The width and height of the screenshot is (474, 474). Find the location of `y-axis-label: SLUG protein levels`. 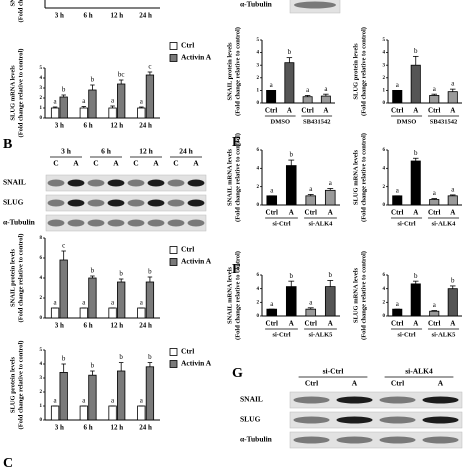

y-axis-label: SLUG protein levels is located at coordinates (355, 71).